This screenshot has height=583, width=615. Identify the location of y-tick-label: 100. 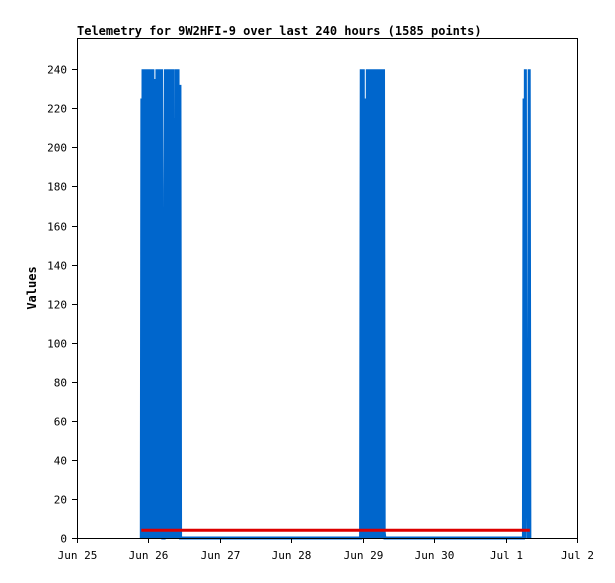
(57, 344).